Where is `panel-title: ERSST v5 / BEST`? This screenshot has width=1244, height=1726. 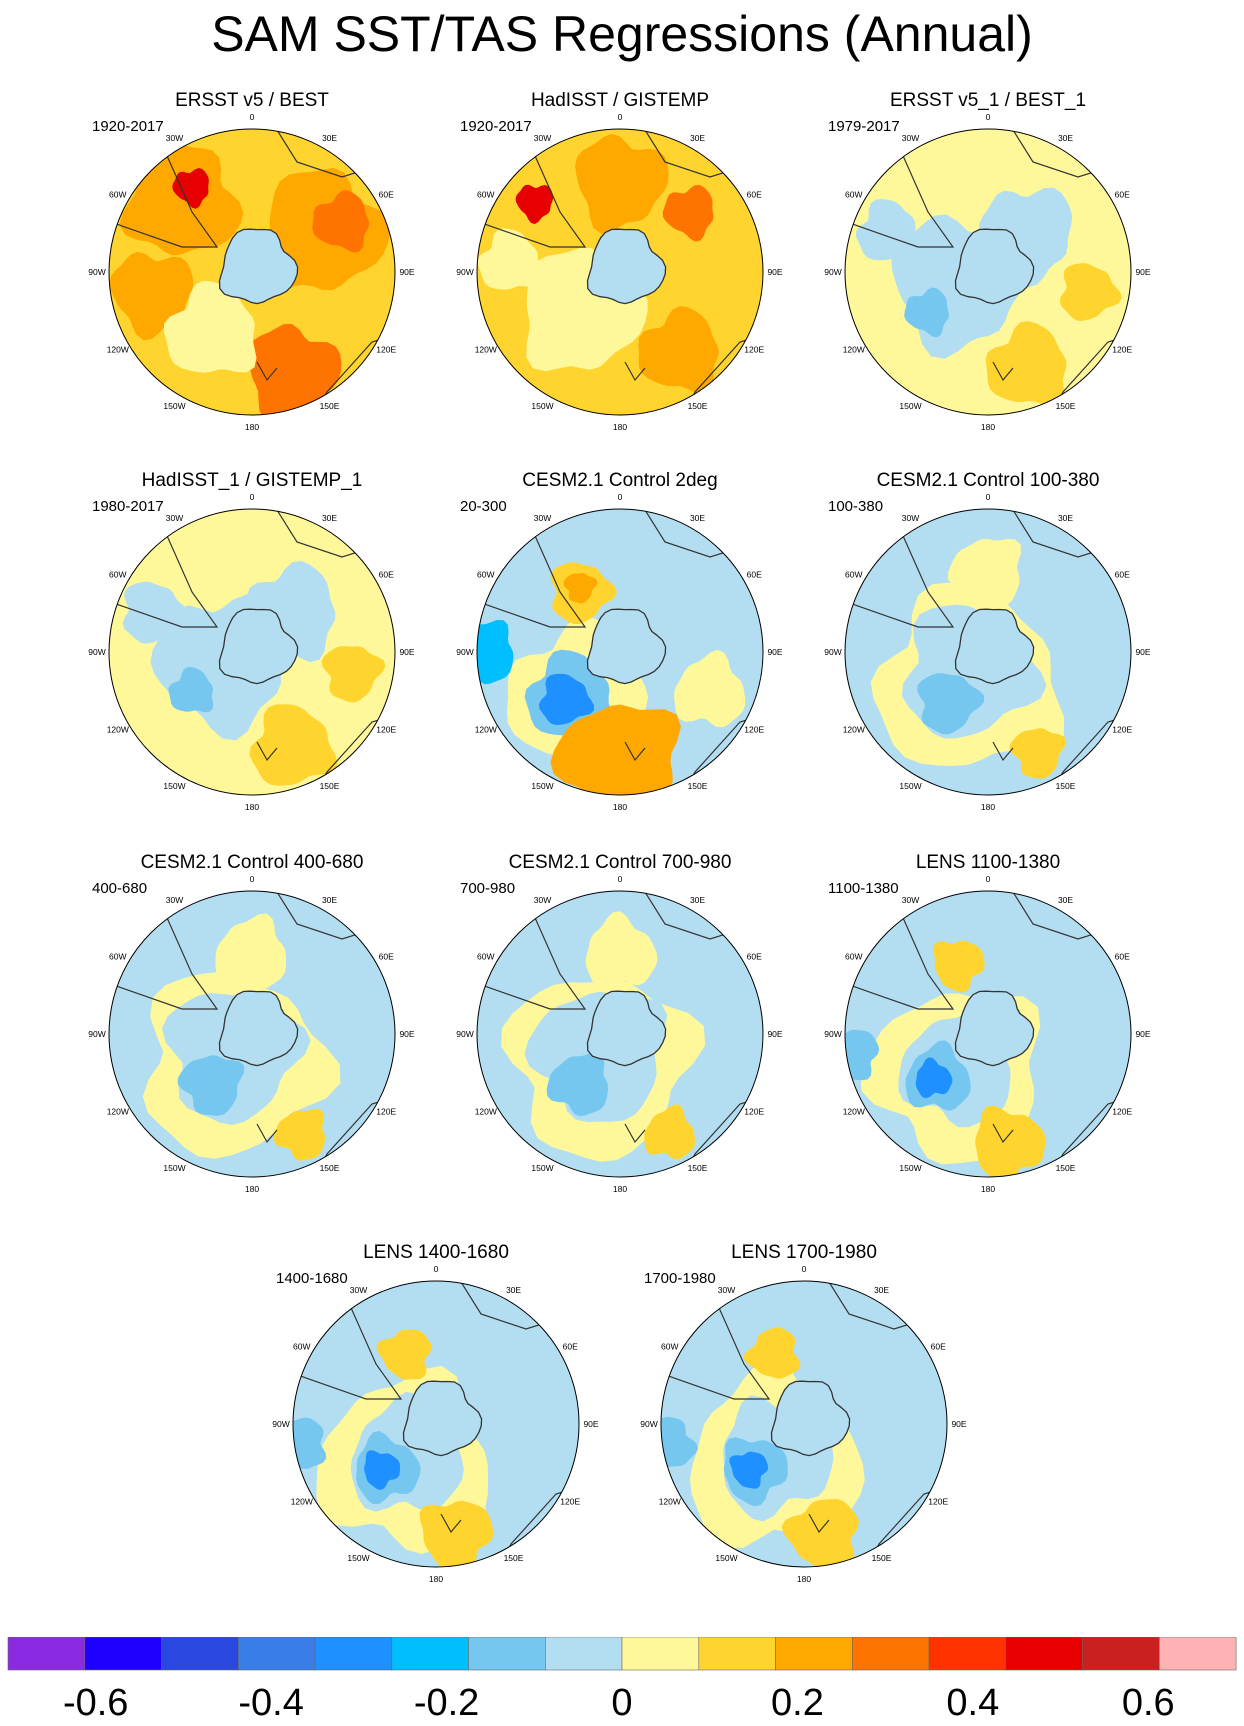
panel-title: ERSST v5 / BEST is located at coordinates (252, 100).